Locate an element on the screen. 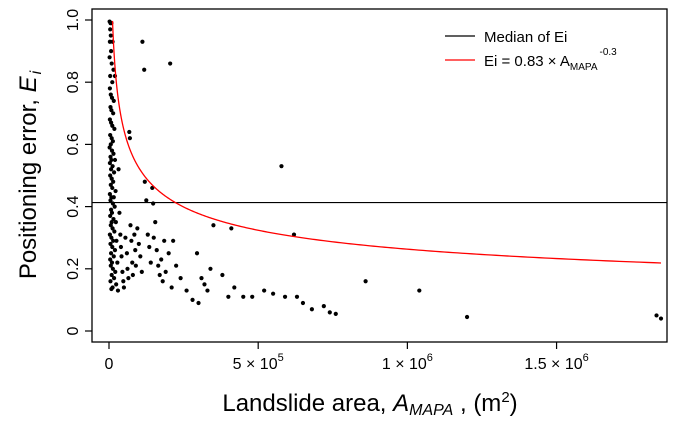 Image resolution: width=681 pixels, height=422 pixels. y-tick-label: 0.6 is located at coordinates (73, 144).